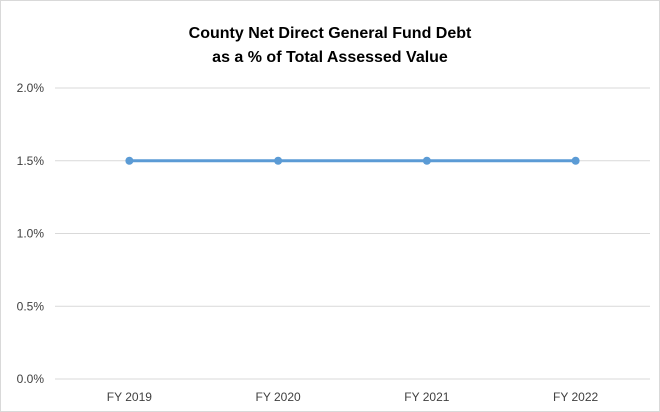 This screenshot has width=660, height=412. What do you see at coordinates (31, 161) in the screenshot?
I see `y-tick-label: 1.5%` at bounding box center [31, 161].